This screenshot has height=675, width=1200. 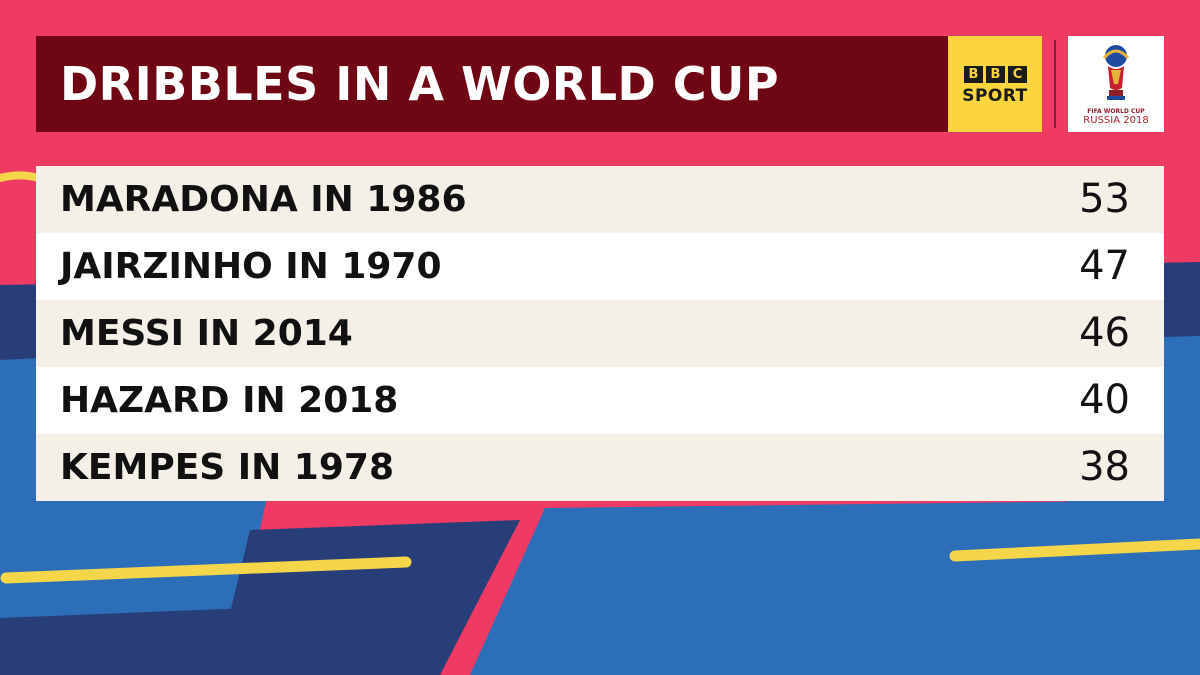 What do you see at coordinates (1116, 72) in the screenshot?
I see `world-cup-trophy-icon` at bounding box center [1116, 72].